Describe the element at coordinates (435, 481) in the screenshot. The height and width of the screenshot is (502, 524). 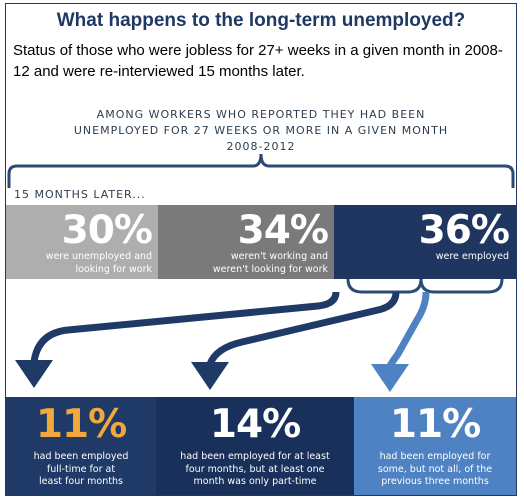
I see `description-line: previous three months` at that location.